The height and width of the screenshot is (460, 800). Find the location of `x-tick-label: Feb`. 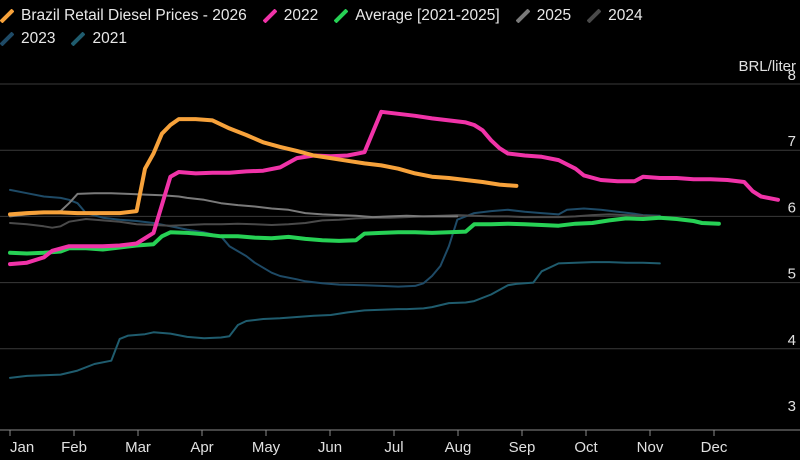

x-tick-label: Feb is located at coordinates (74, 447).